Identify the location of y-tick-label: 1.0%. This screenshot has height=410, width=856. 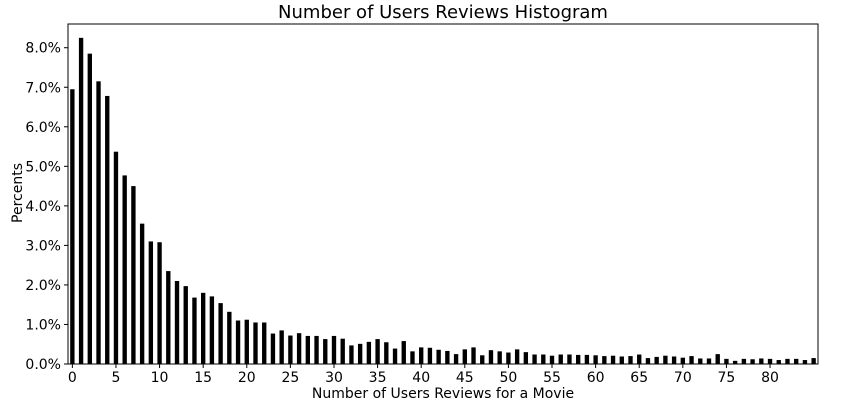
(43, 325).